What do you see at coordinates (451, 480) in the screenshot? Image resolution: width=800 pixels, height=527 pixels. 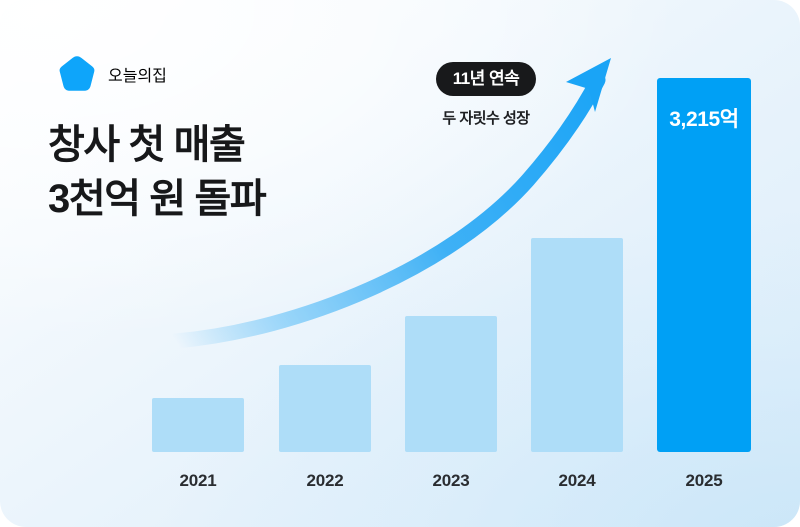 I see `x-tick-2023: 2023` at bounding box center [451, 480].